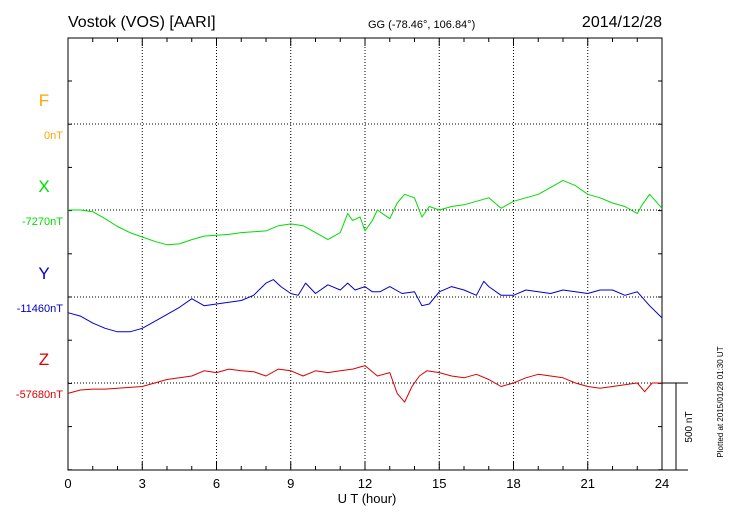  I want to click on series-line-z, so click(364, 384).